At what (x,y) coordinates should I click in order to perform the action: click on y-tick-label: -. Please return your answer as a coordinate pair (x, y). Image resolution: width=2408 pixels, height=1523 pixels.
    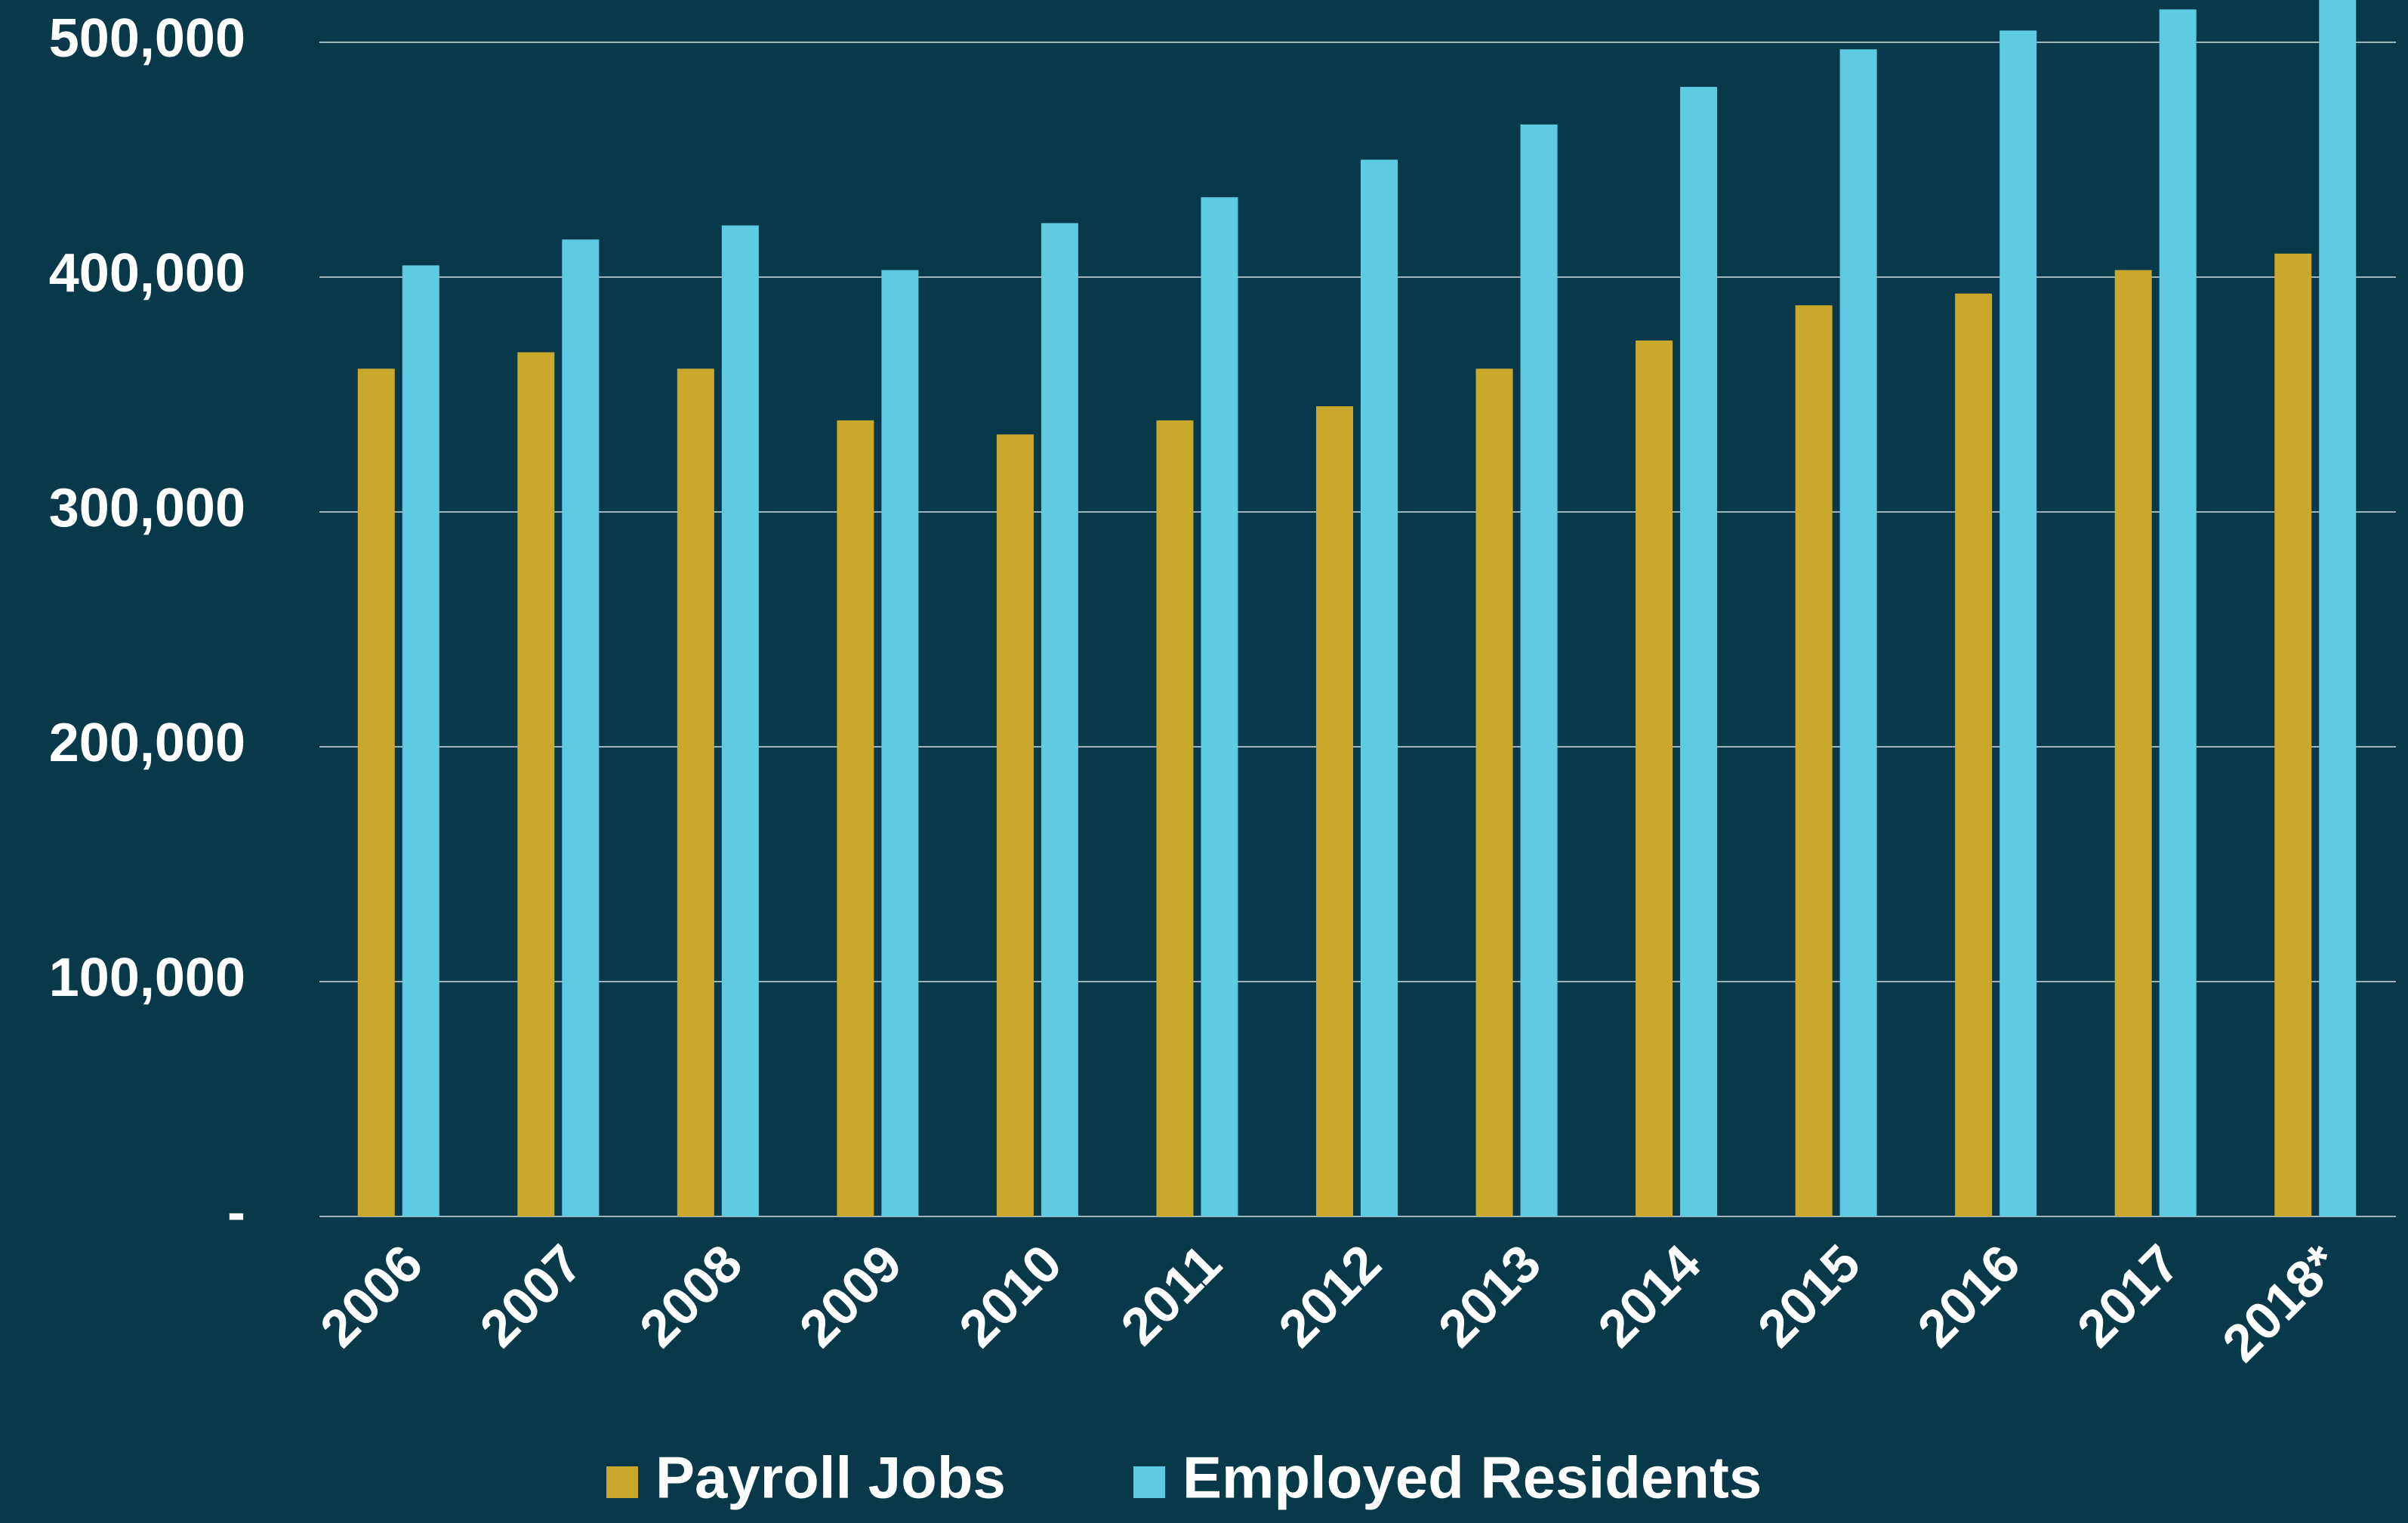
    Looking at the image, I should click on (236, 1212).